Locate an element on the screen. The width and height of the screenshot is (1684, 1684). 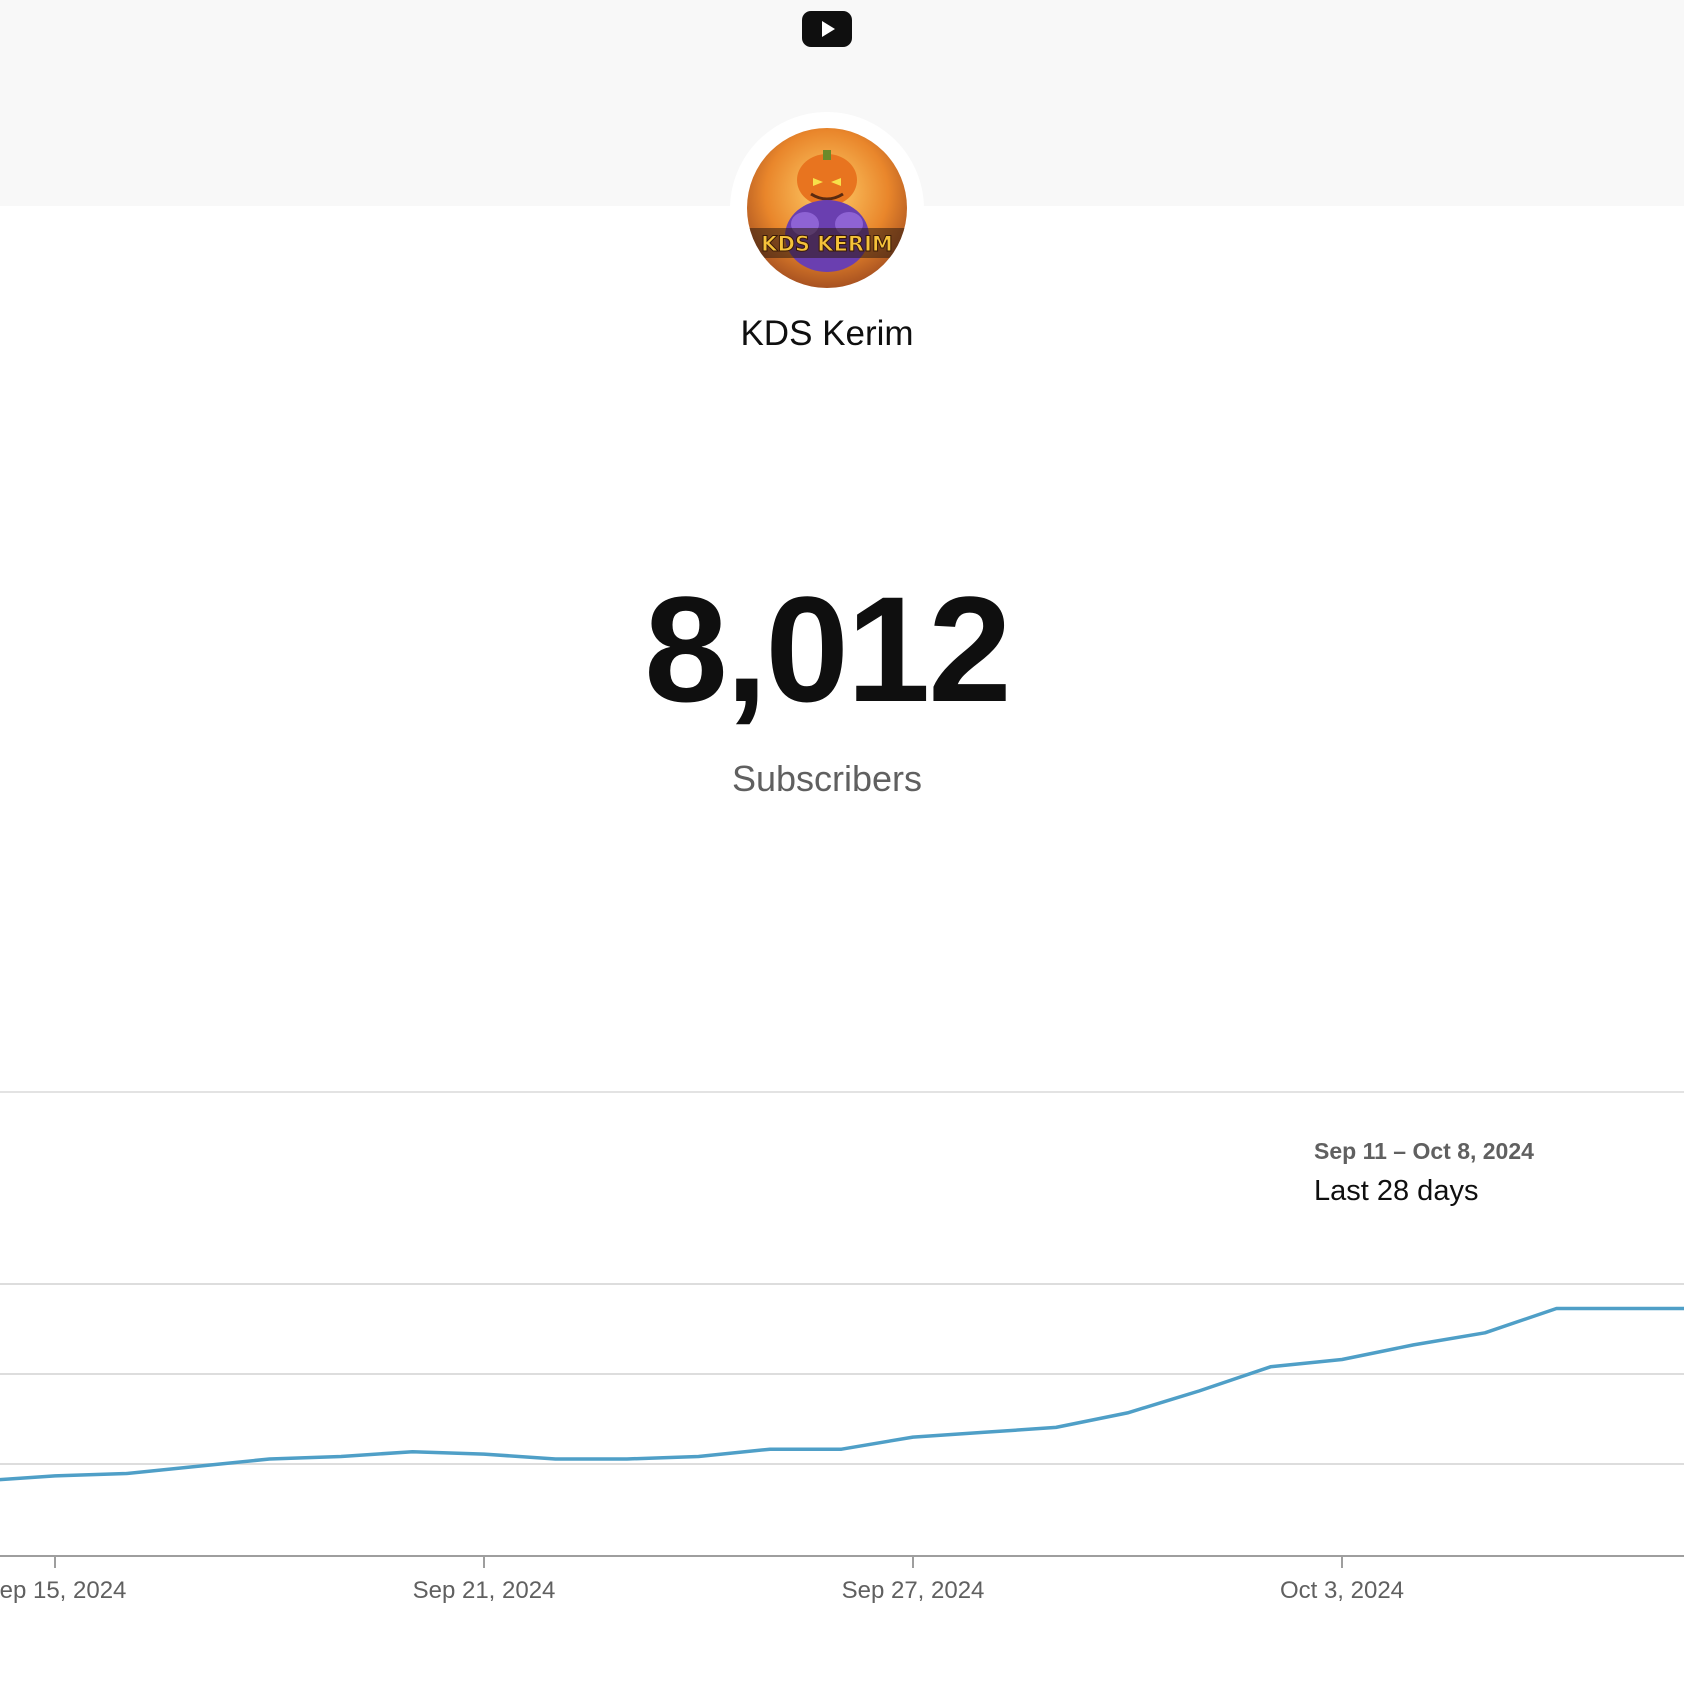
subscriber-count: 8,012 is located at coordinates (827, 649).